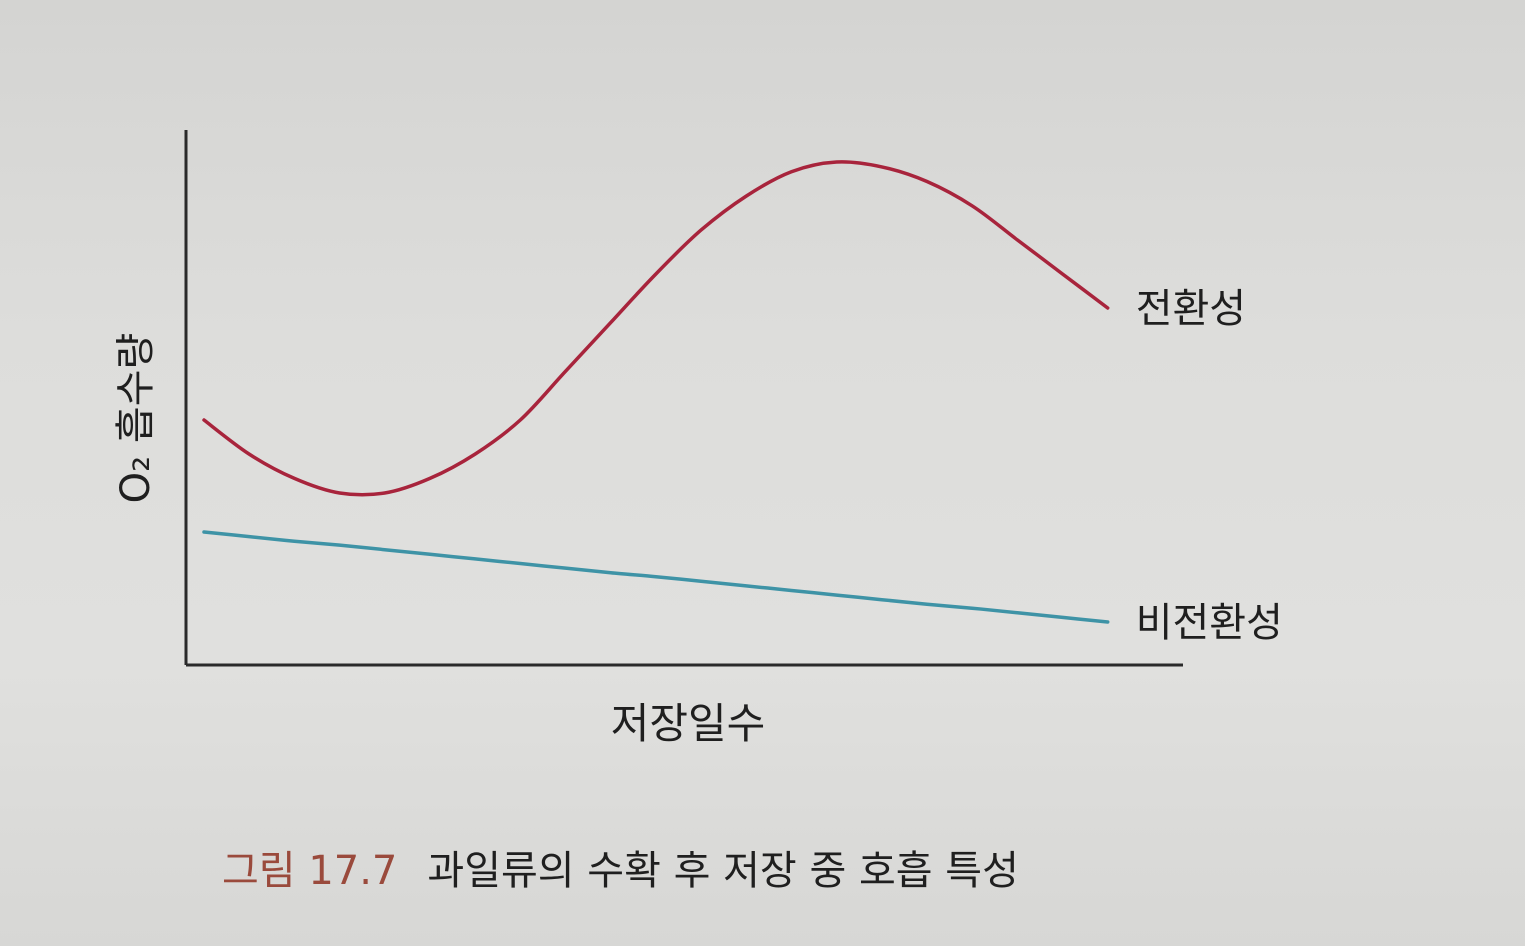 This screenshot has width=1525, height=946. I want to click on figure-caption: 그림 17.7 과일류의 수확 후 저장 중 호흡 특성, so click(620, 867).